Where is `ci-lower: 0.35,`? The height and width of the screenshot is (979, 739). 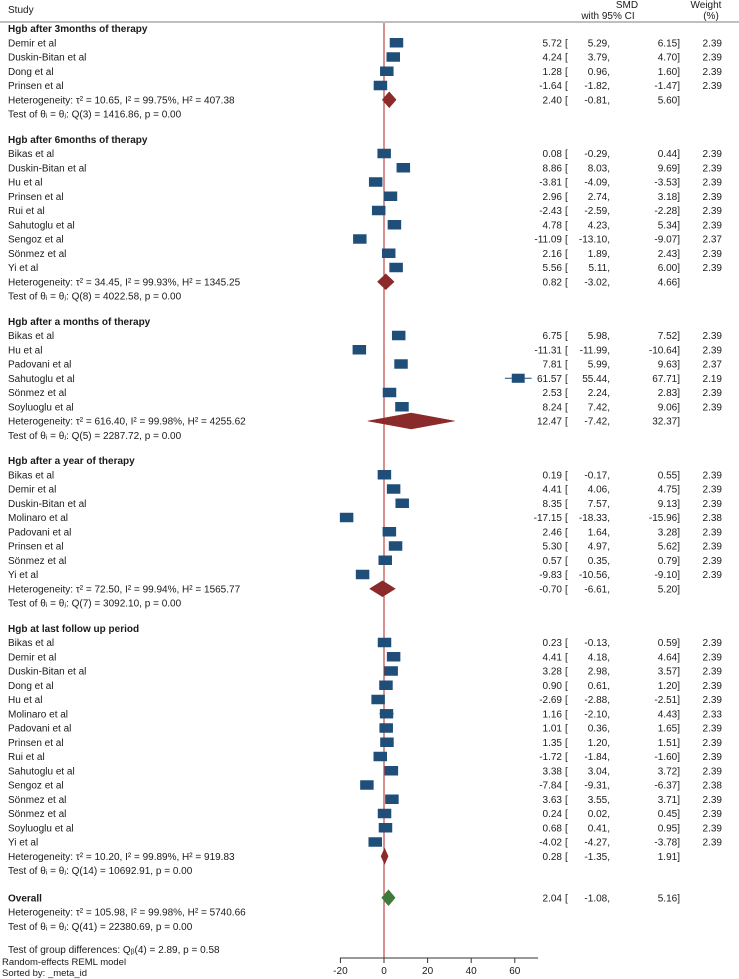 ci-lower: 0.35, is located at coordinates (599, 561).